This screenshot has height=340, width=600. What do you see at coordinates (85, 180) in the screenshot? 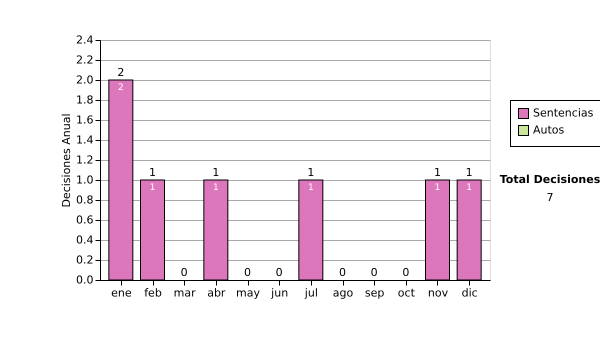
I see `y-tick-label: 1.0` at bounding box center [85, 180].